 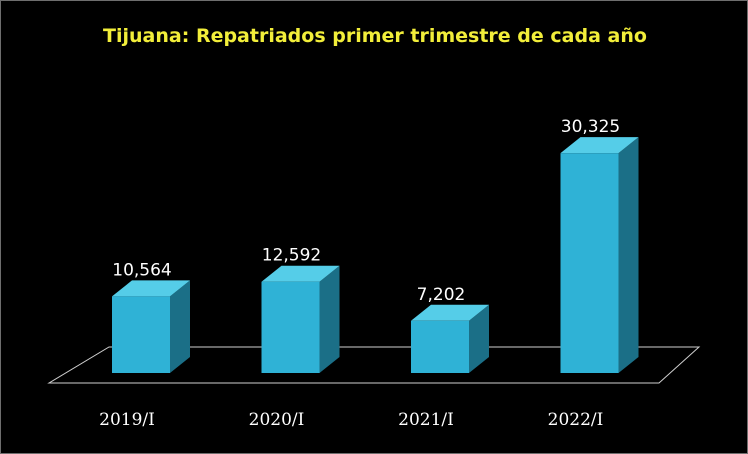 I want to click on bar-2021/I, so click(x=450, y=338).